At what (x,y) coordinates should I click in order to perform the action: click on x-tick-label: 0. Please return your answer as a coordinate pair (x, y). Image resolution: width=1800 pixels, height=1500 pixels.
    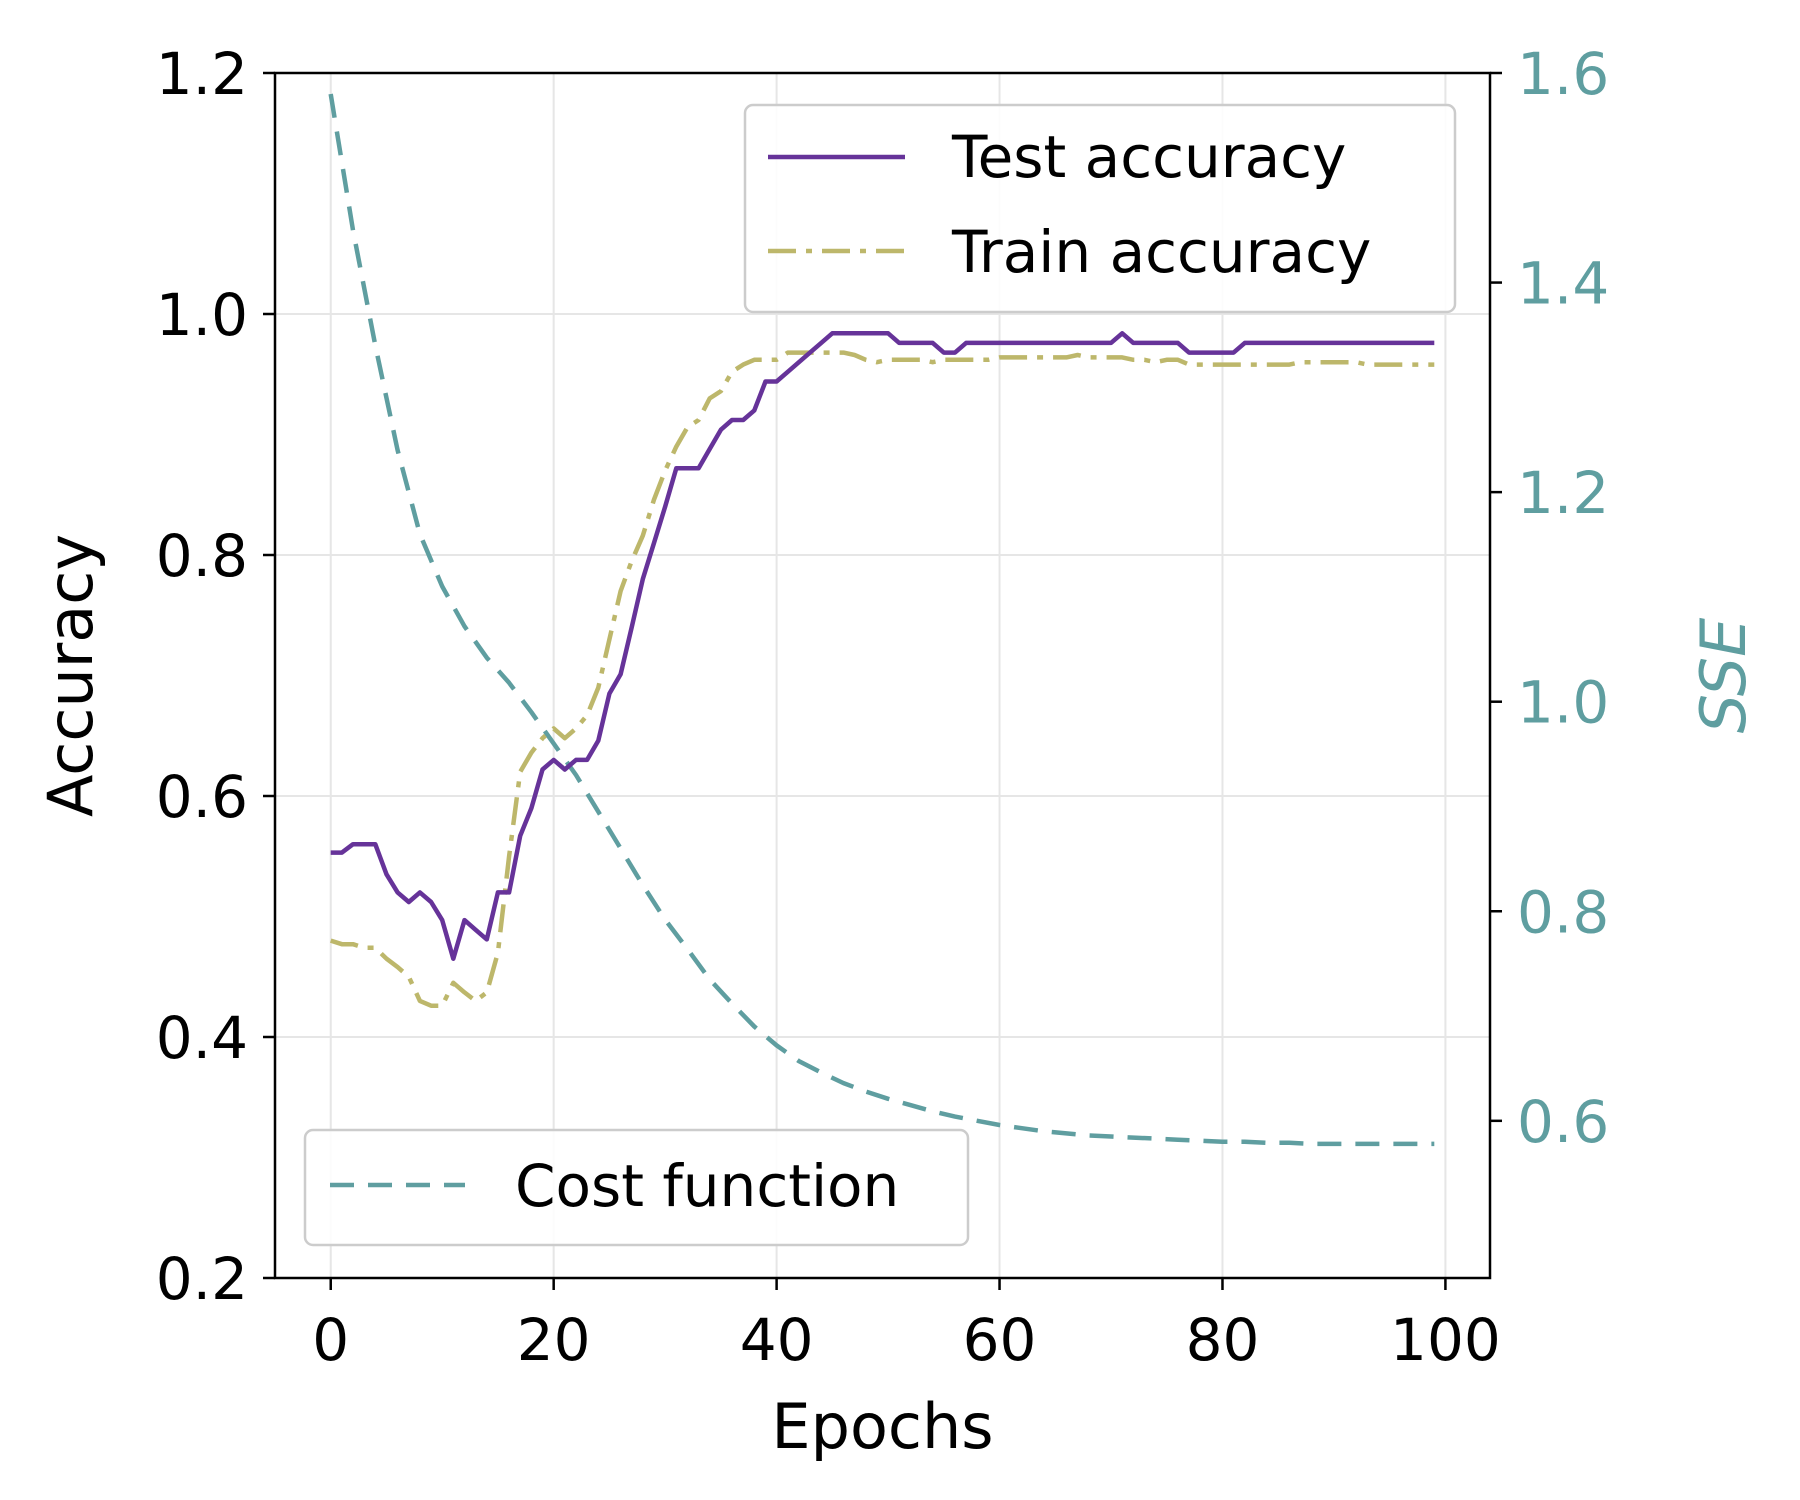
    Looking at the image, I should click on (330, 1340).